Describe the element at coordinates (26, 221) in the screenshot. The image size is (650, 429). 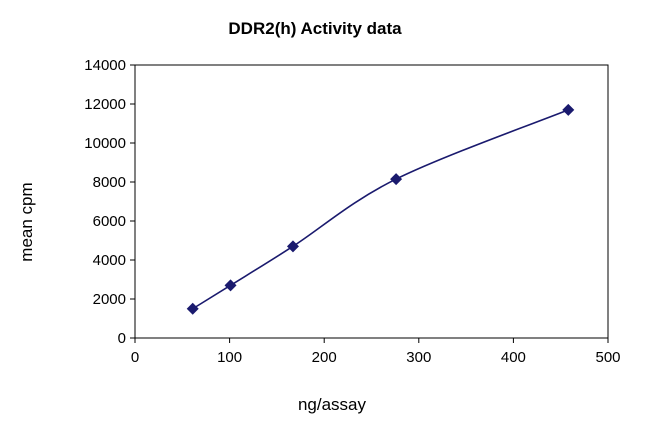
I see `y-axis-label: mean cpm` at that location.